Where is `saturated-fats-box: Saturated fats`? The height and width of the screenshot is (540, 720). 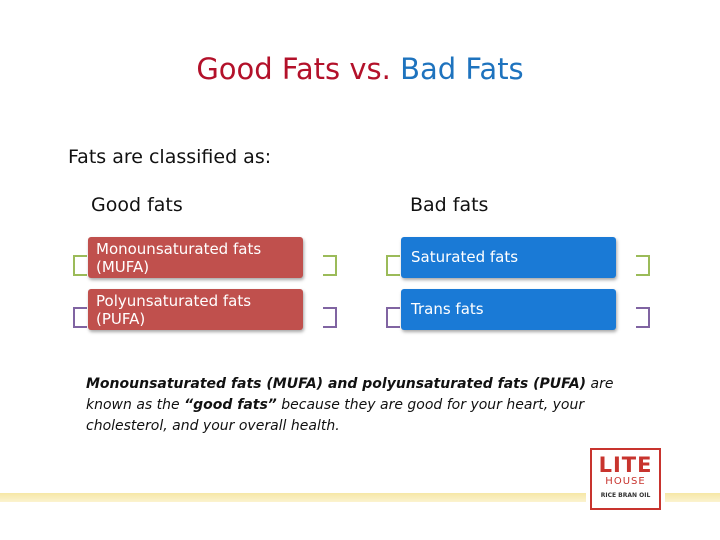
saturated-fats-box: Saturated fats is located at coordinates (508, 257).